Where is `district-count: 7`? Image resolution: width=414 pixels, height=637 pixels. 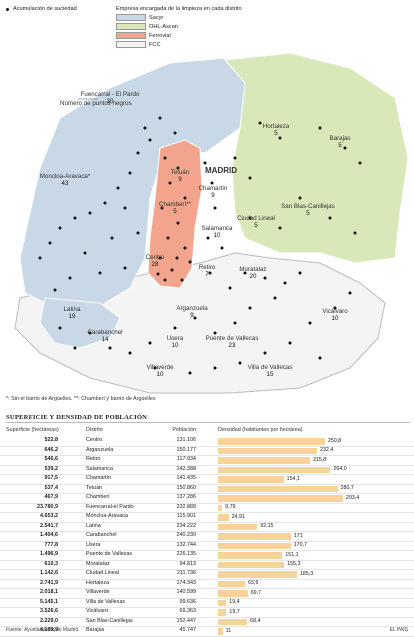 district-count: 7 is located at coordinates (207, 274).